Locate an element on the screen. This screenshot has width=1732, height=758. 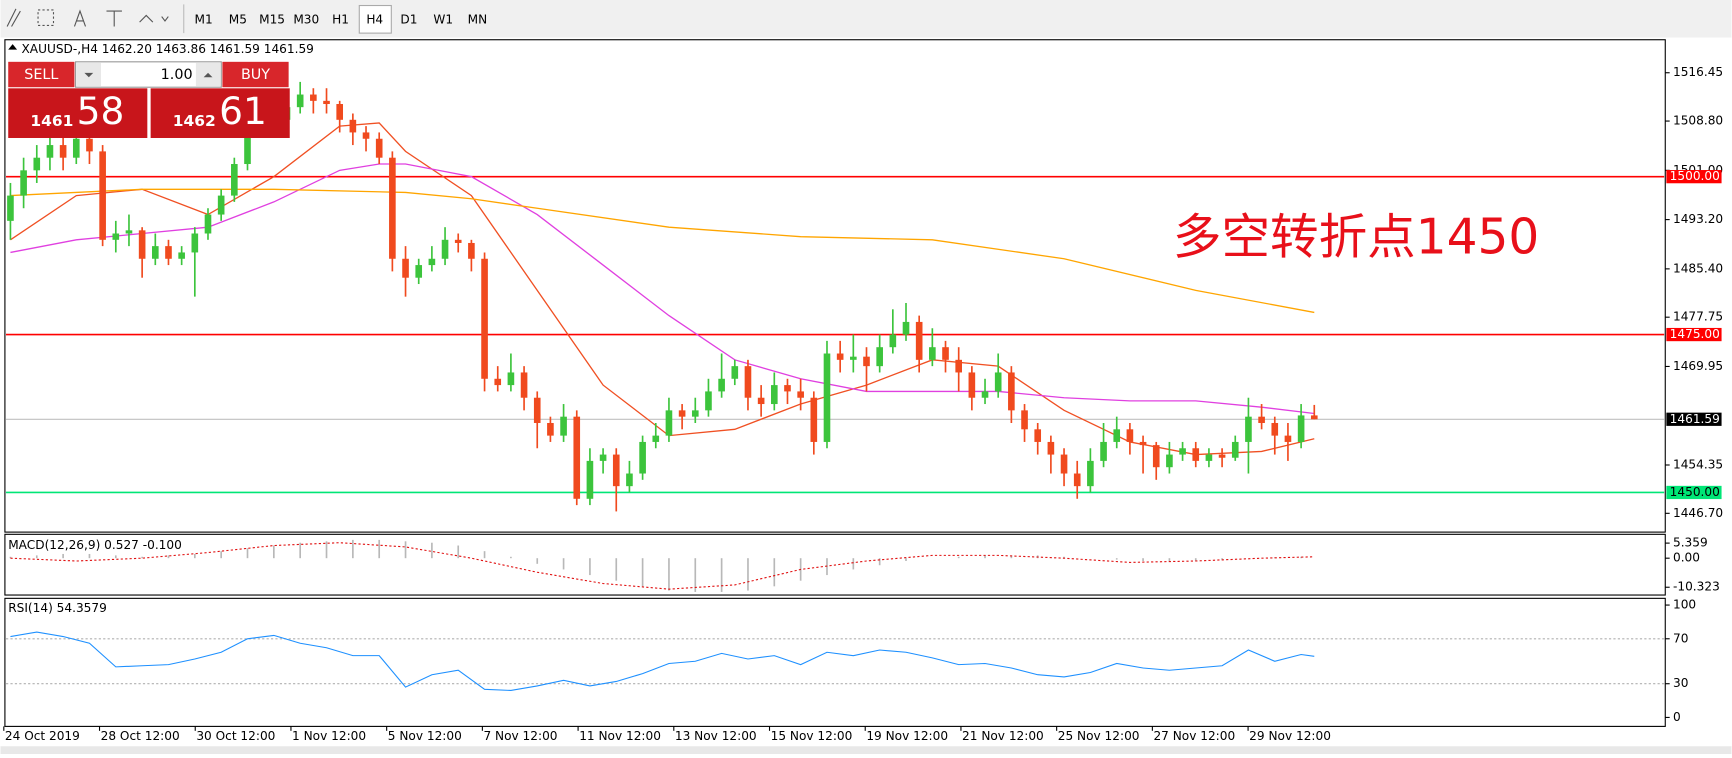
timeframe-button: M1 is located at coordinates (204, 19).